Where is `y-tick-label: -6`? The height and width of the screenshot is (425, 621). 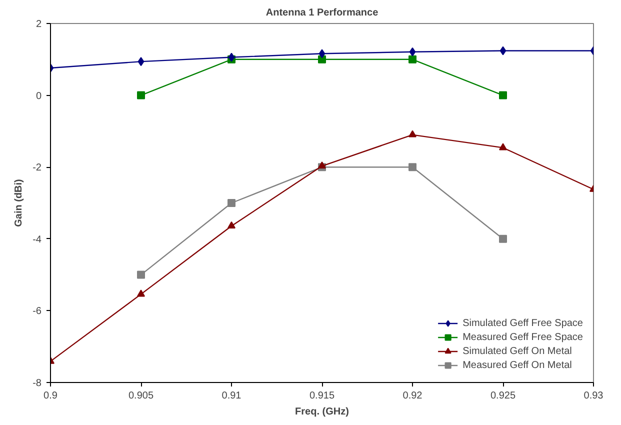
y-tick-label: -6 is located at coordinates (37, 312).